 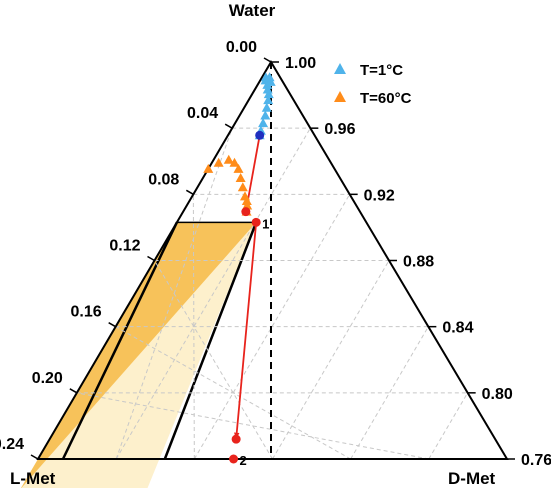 What do you see at coordinates (379, 195) in the screenshot?
I see `right-tick-label-2: 0.92` at bounding box center [379, 195].